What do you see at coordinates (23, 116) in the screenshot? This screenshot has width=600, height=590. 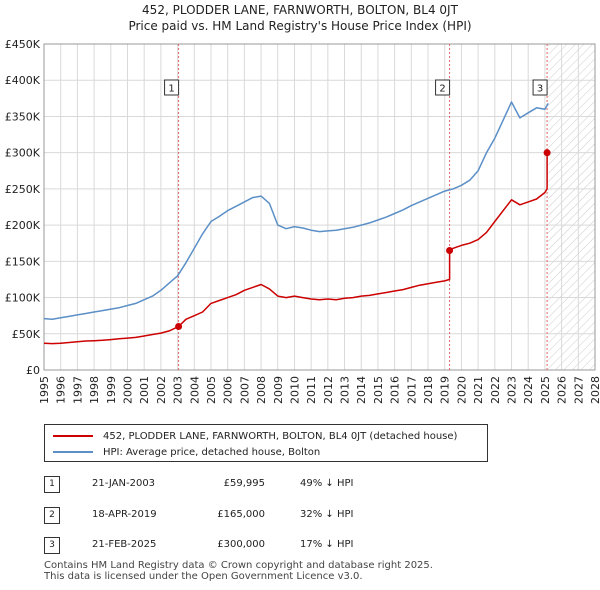 I see `y-tick-label: £350K` at bounding box center [23, 116].